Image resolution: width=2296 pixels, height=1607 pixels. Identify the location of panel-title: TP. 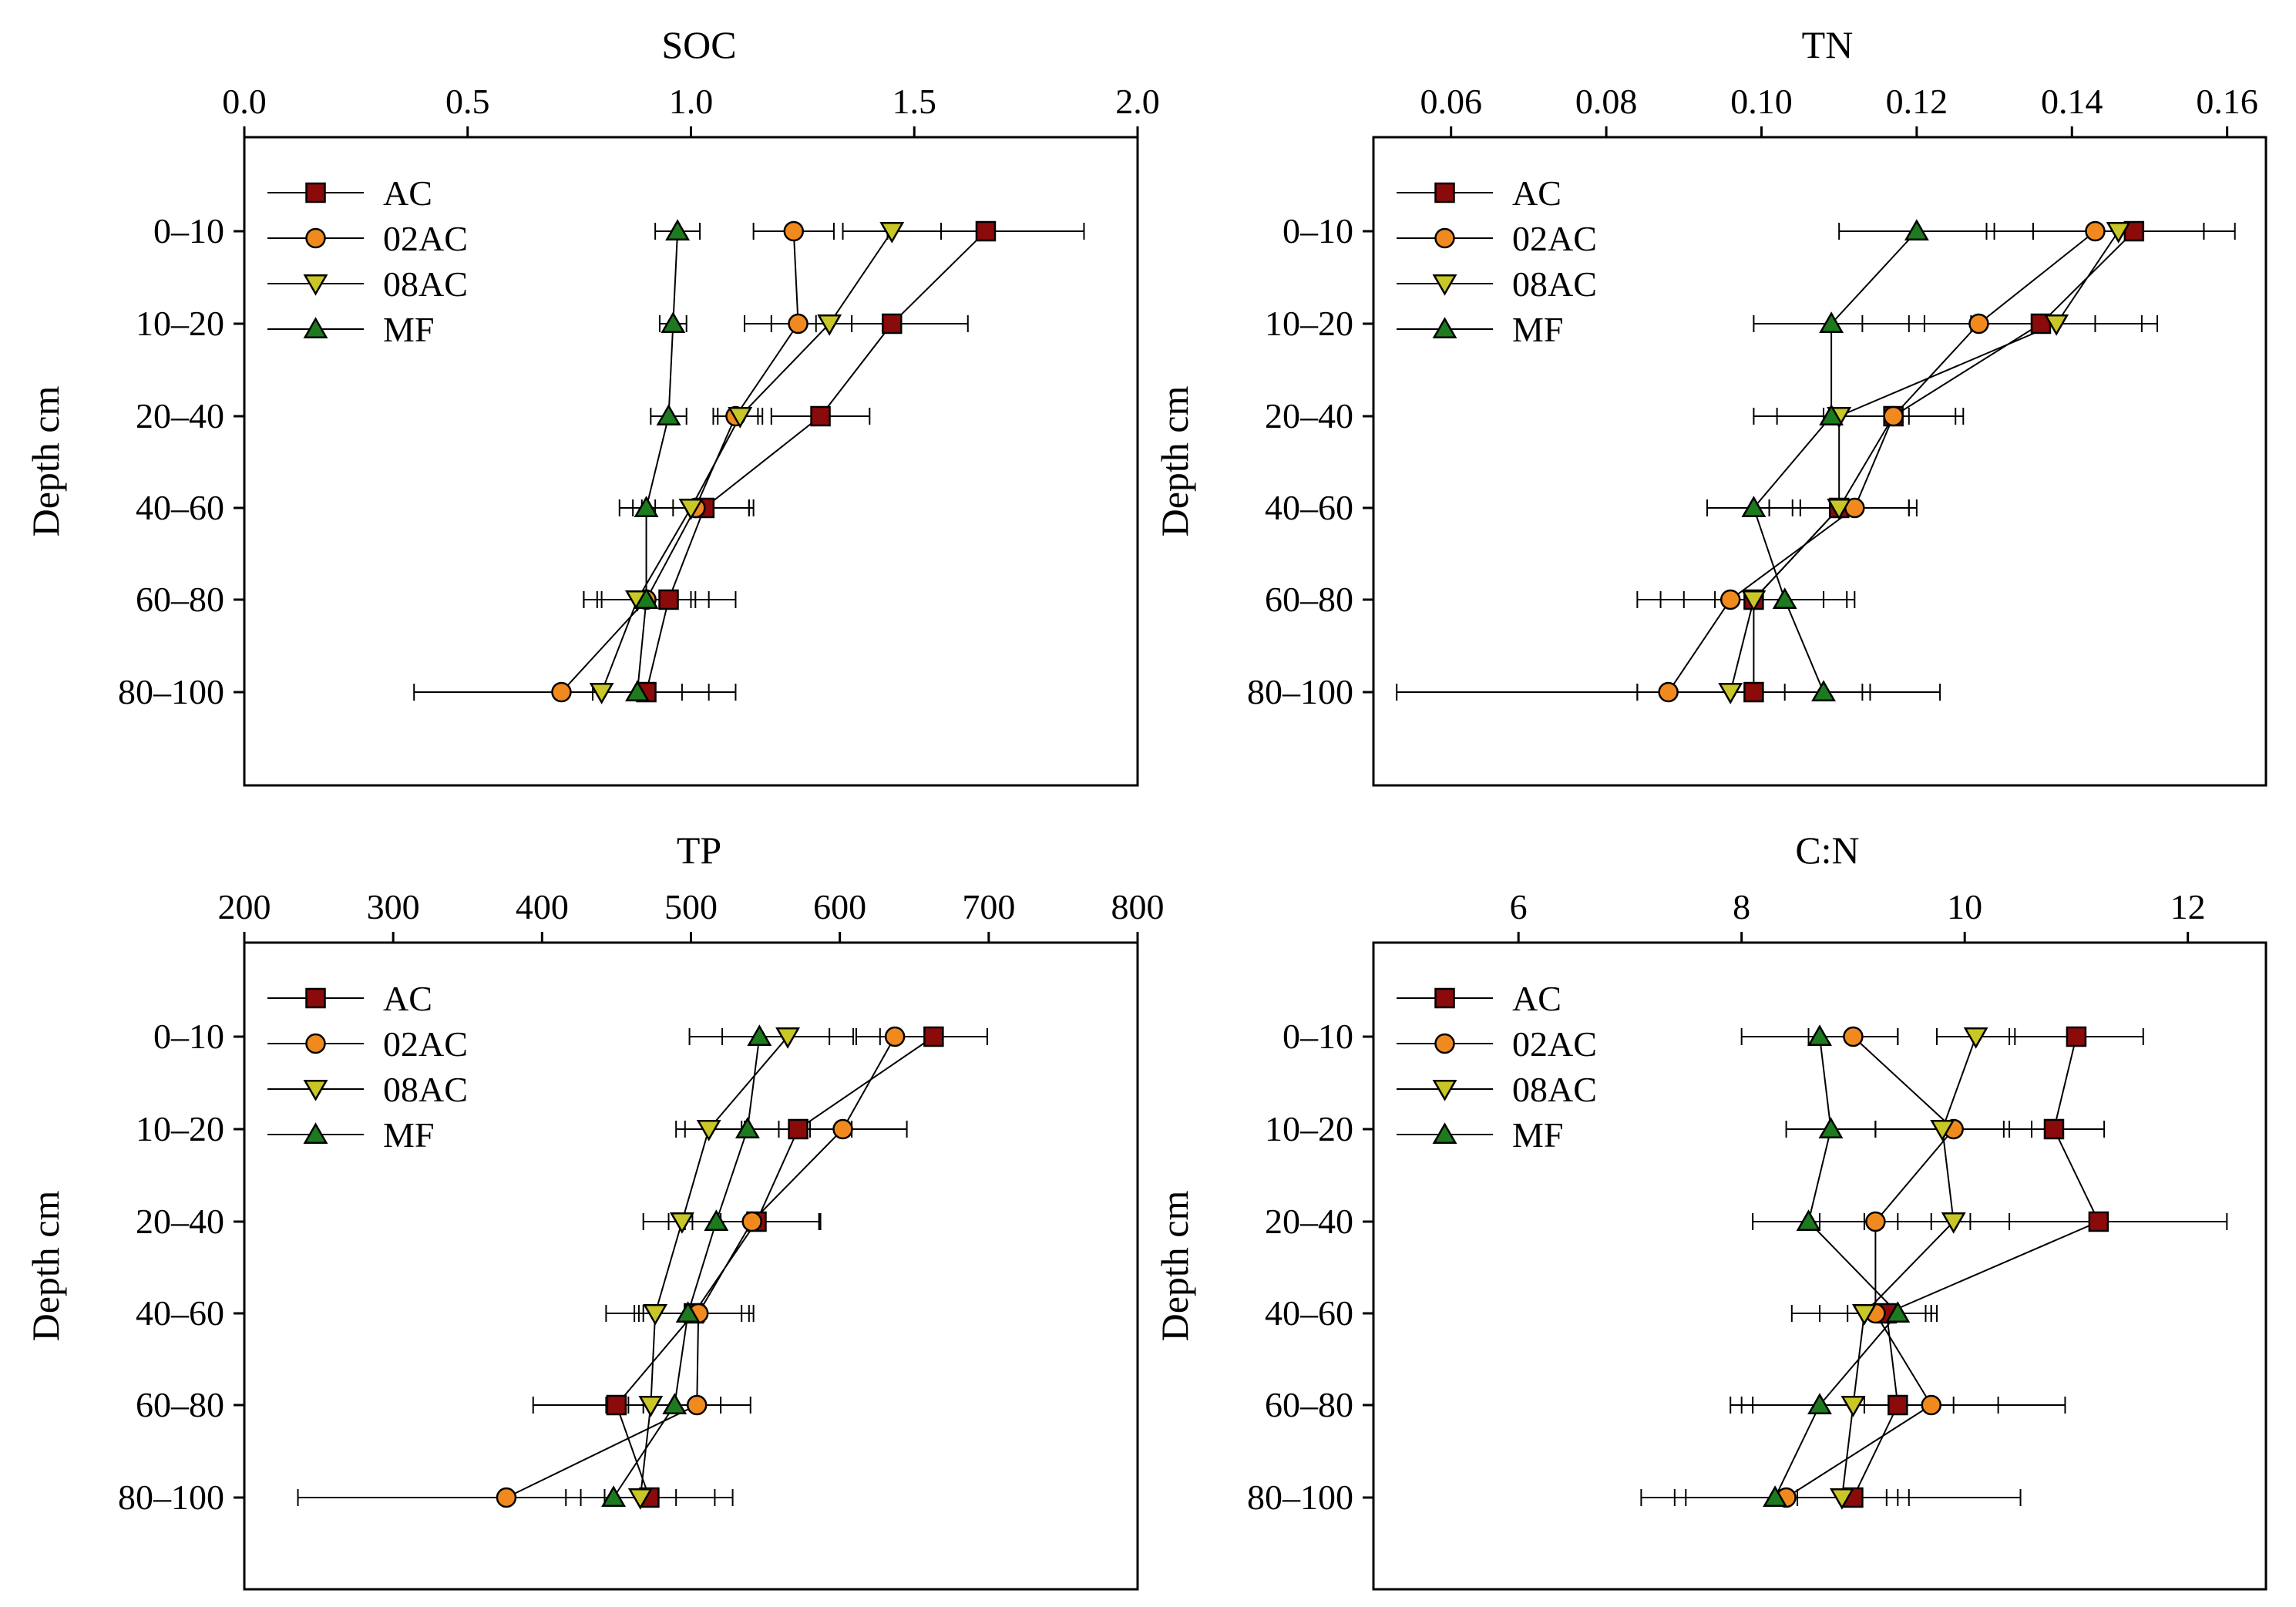
(699, 850).